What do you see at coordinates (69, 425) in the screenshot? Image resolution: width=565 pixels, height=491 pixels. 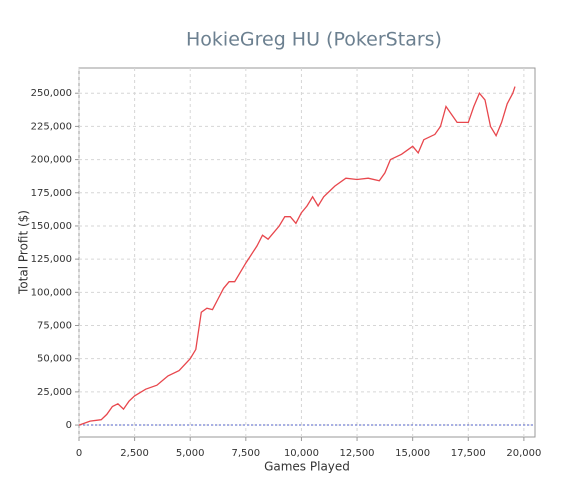 I see `y-tick-label: 0` at bounding box center [69, 425].